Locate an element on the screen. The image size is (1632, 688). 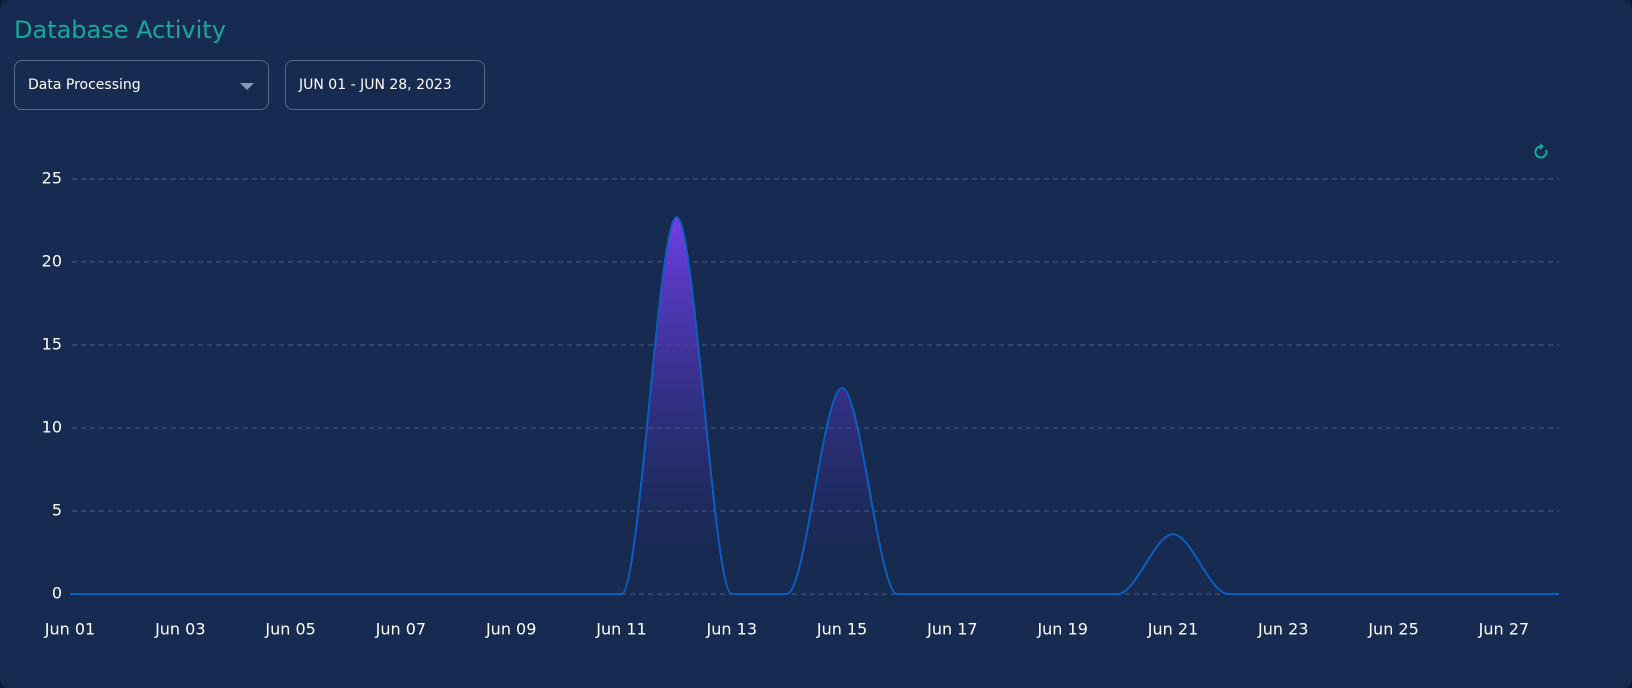
y-tick-label: 15 is located at coordinates (52, 344).